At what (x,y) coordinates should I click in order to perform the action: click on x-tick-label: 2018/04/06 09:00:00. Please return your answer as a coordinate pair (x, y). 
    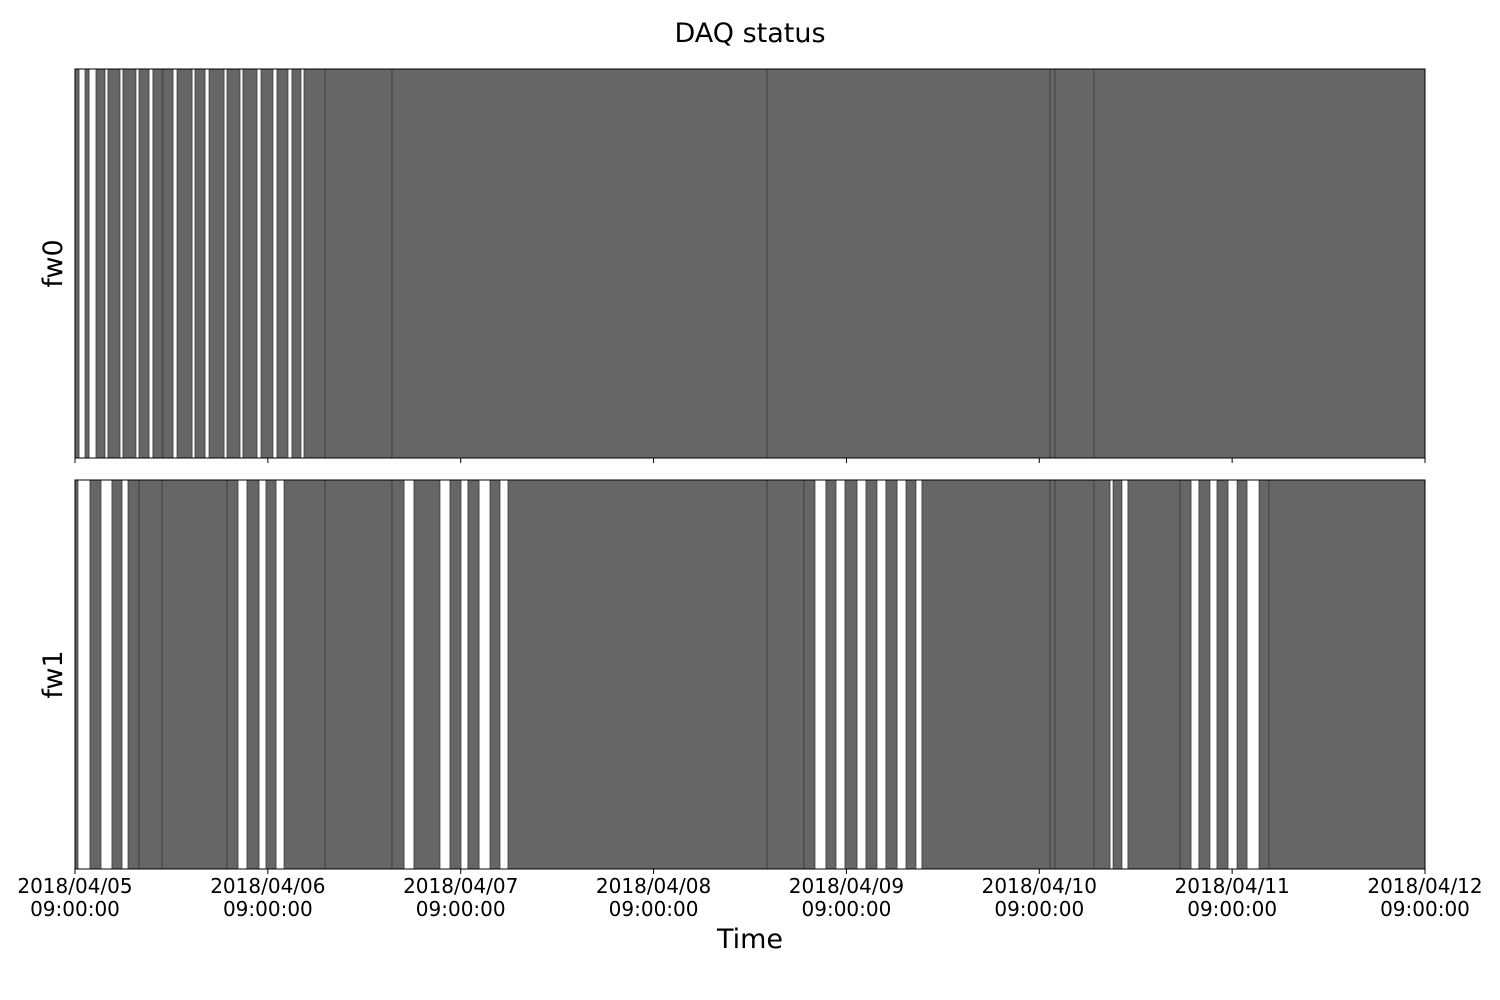
    Looking at the image, I should click on (267, 897).